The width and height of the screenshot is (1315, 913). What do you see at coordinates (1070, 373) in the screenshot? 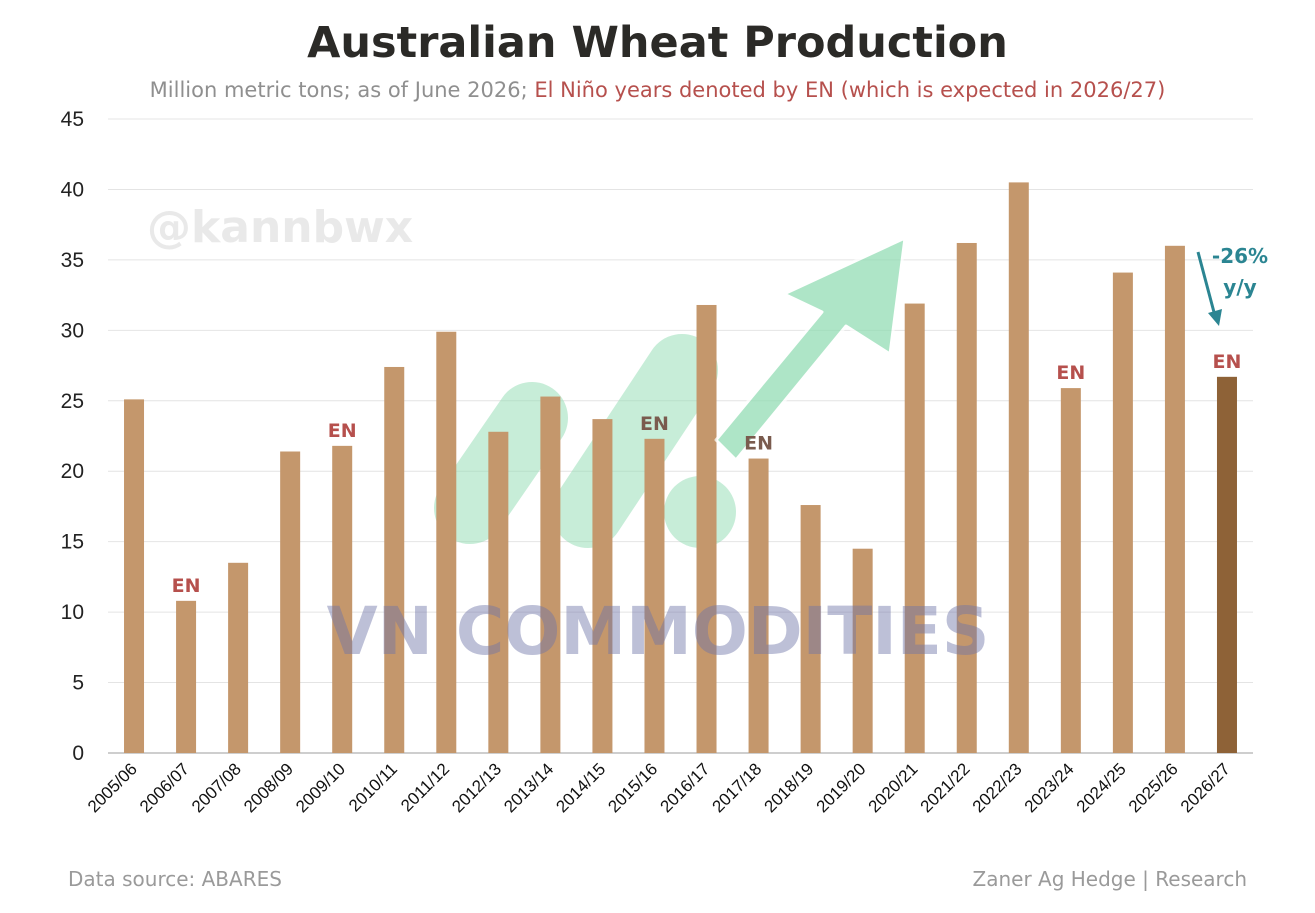
I see `en-label-2023-24: EN` at bounding box center [1070, 373].